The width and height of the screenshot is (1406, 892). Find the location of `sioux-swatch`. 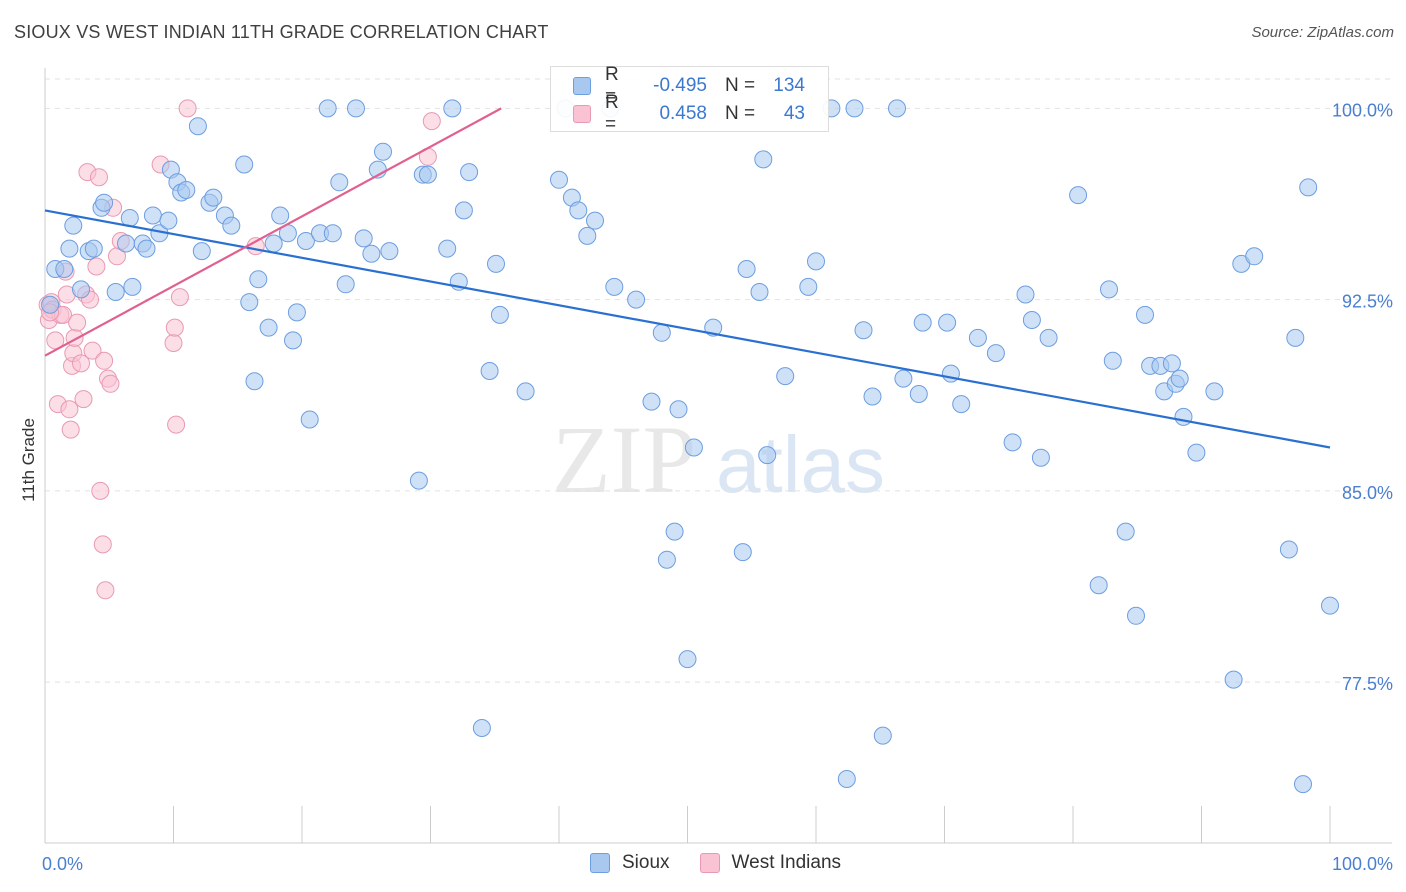

sioux-swatch is located at coordinates (582, 86).